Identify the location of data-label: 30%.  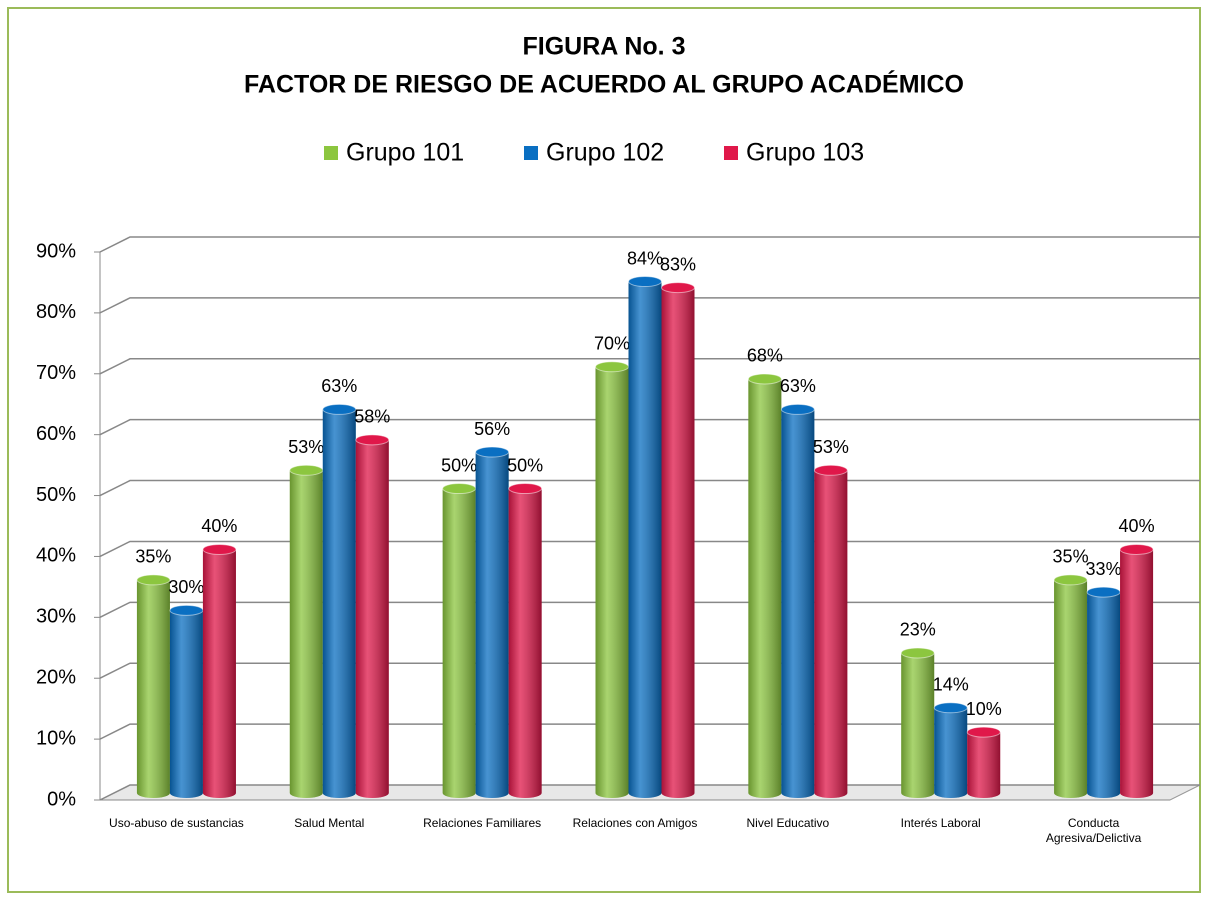
(186, 587).